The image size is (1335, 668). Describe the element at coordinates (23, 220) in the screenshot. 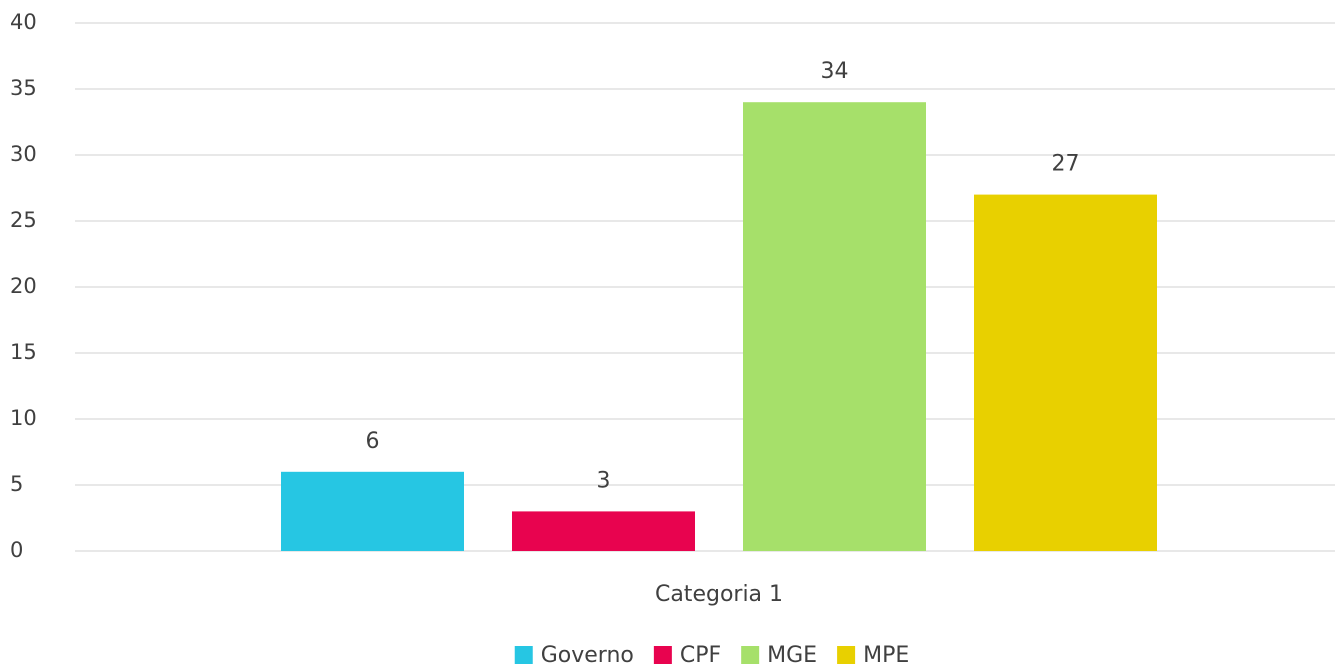

I see `y-tick-label: 25` at that location.